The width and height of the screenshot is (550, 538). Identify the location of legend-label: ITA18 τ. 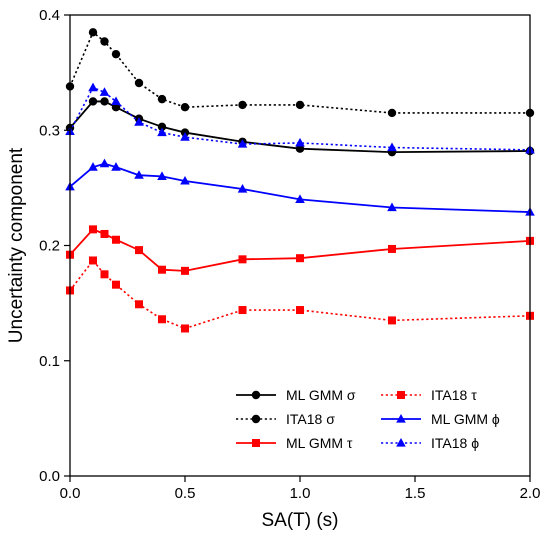
(454, 395).